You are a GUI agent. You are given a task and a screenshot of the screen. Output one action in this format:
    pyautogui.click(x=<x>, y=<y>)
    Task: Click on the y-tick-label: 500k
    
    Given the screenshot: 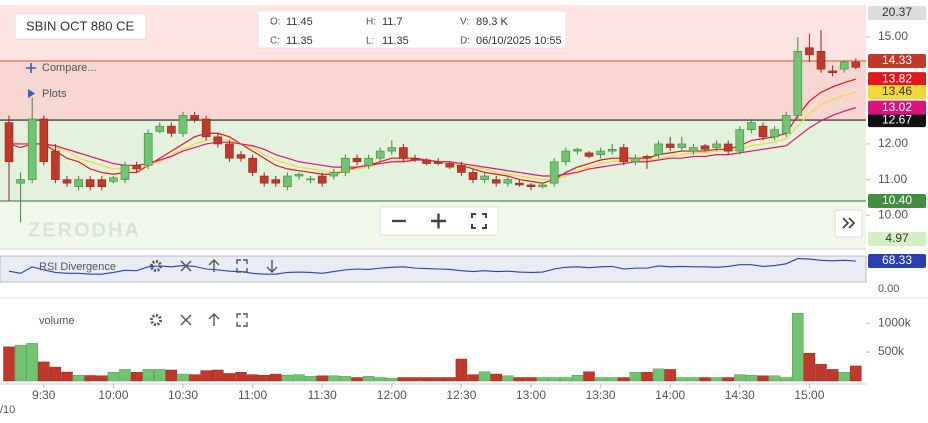 What is the action you would take?
    pyautogui.click(x=891, y=351)
    